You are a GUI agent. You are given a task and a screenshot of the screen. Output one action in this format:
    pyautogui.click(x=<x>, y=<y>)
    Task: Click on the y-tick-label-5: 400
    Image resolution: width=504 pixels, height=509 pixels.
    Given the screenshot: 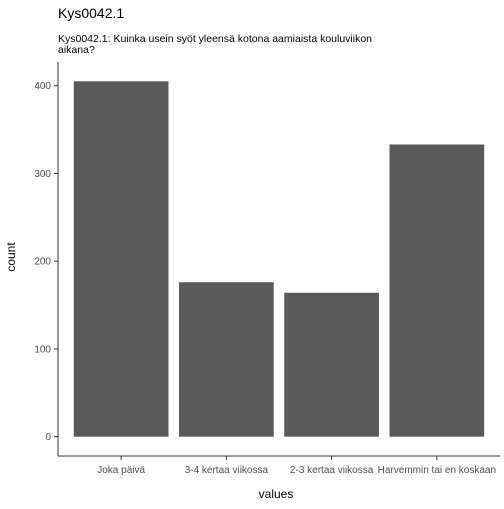 What is the action you would take?
    pyautogui.click(x=42, y=86)
    